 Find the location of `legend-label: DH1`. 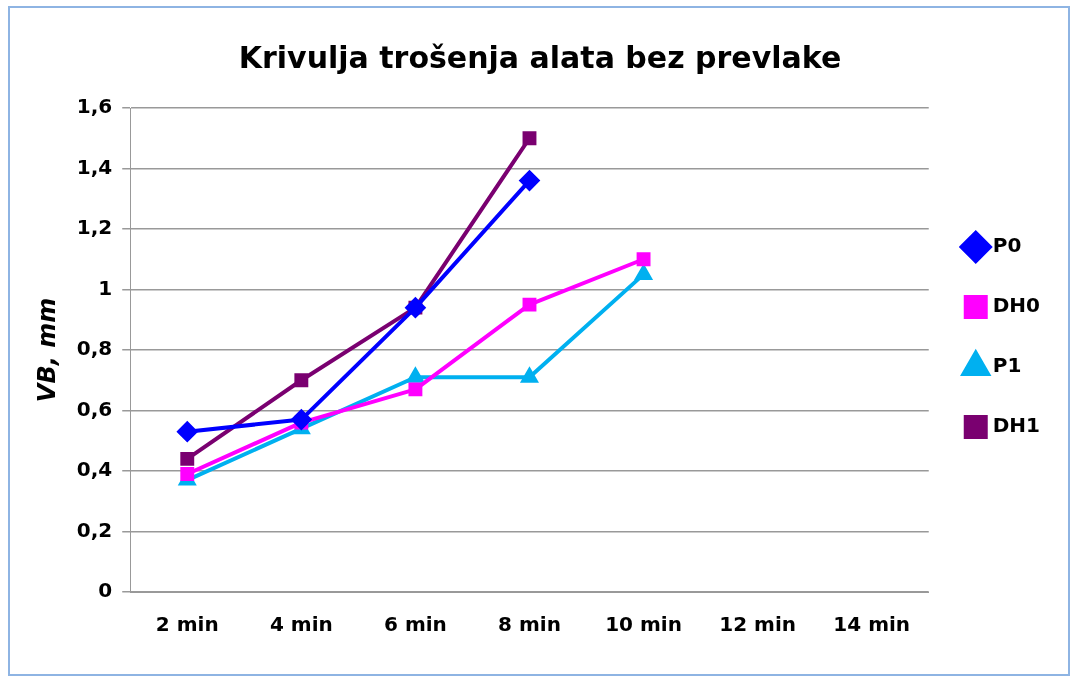

legend-label: DH1 is located at coordinates (1016, 425).